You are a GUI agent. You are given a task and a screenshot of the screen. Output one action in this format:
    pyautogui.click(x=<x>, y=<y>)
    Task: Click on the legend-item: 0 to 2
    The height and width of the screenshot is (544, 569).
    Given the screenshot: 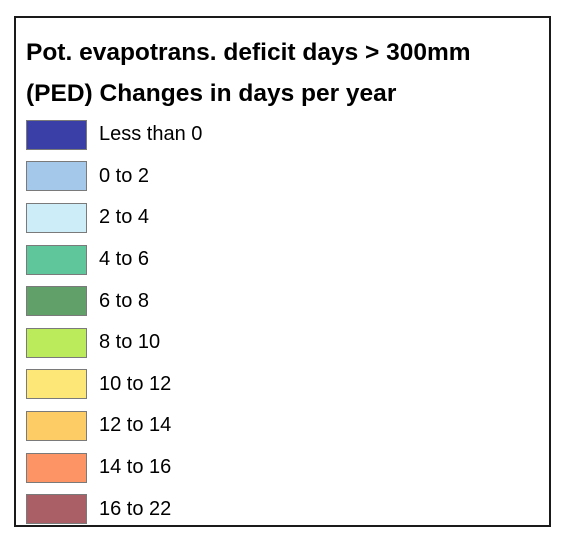 What is the action you would take?
    pyautogui.click(x=114, y=177)
    